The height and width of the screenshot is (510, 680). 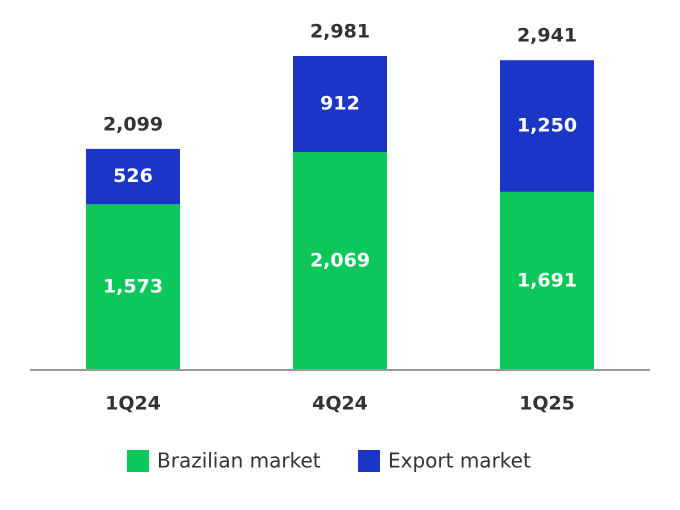 What do you see at coordinates (340, 404) in the screenshot?
I see `x-tick-label: 4Q24` at bounding box center [340, 404].